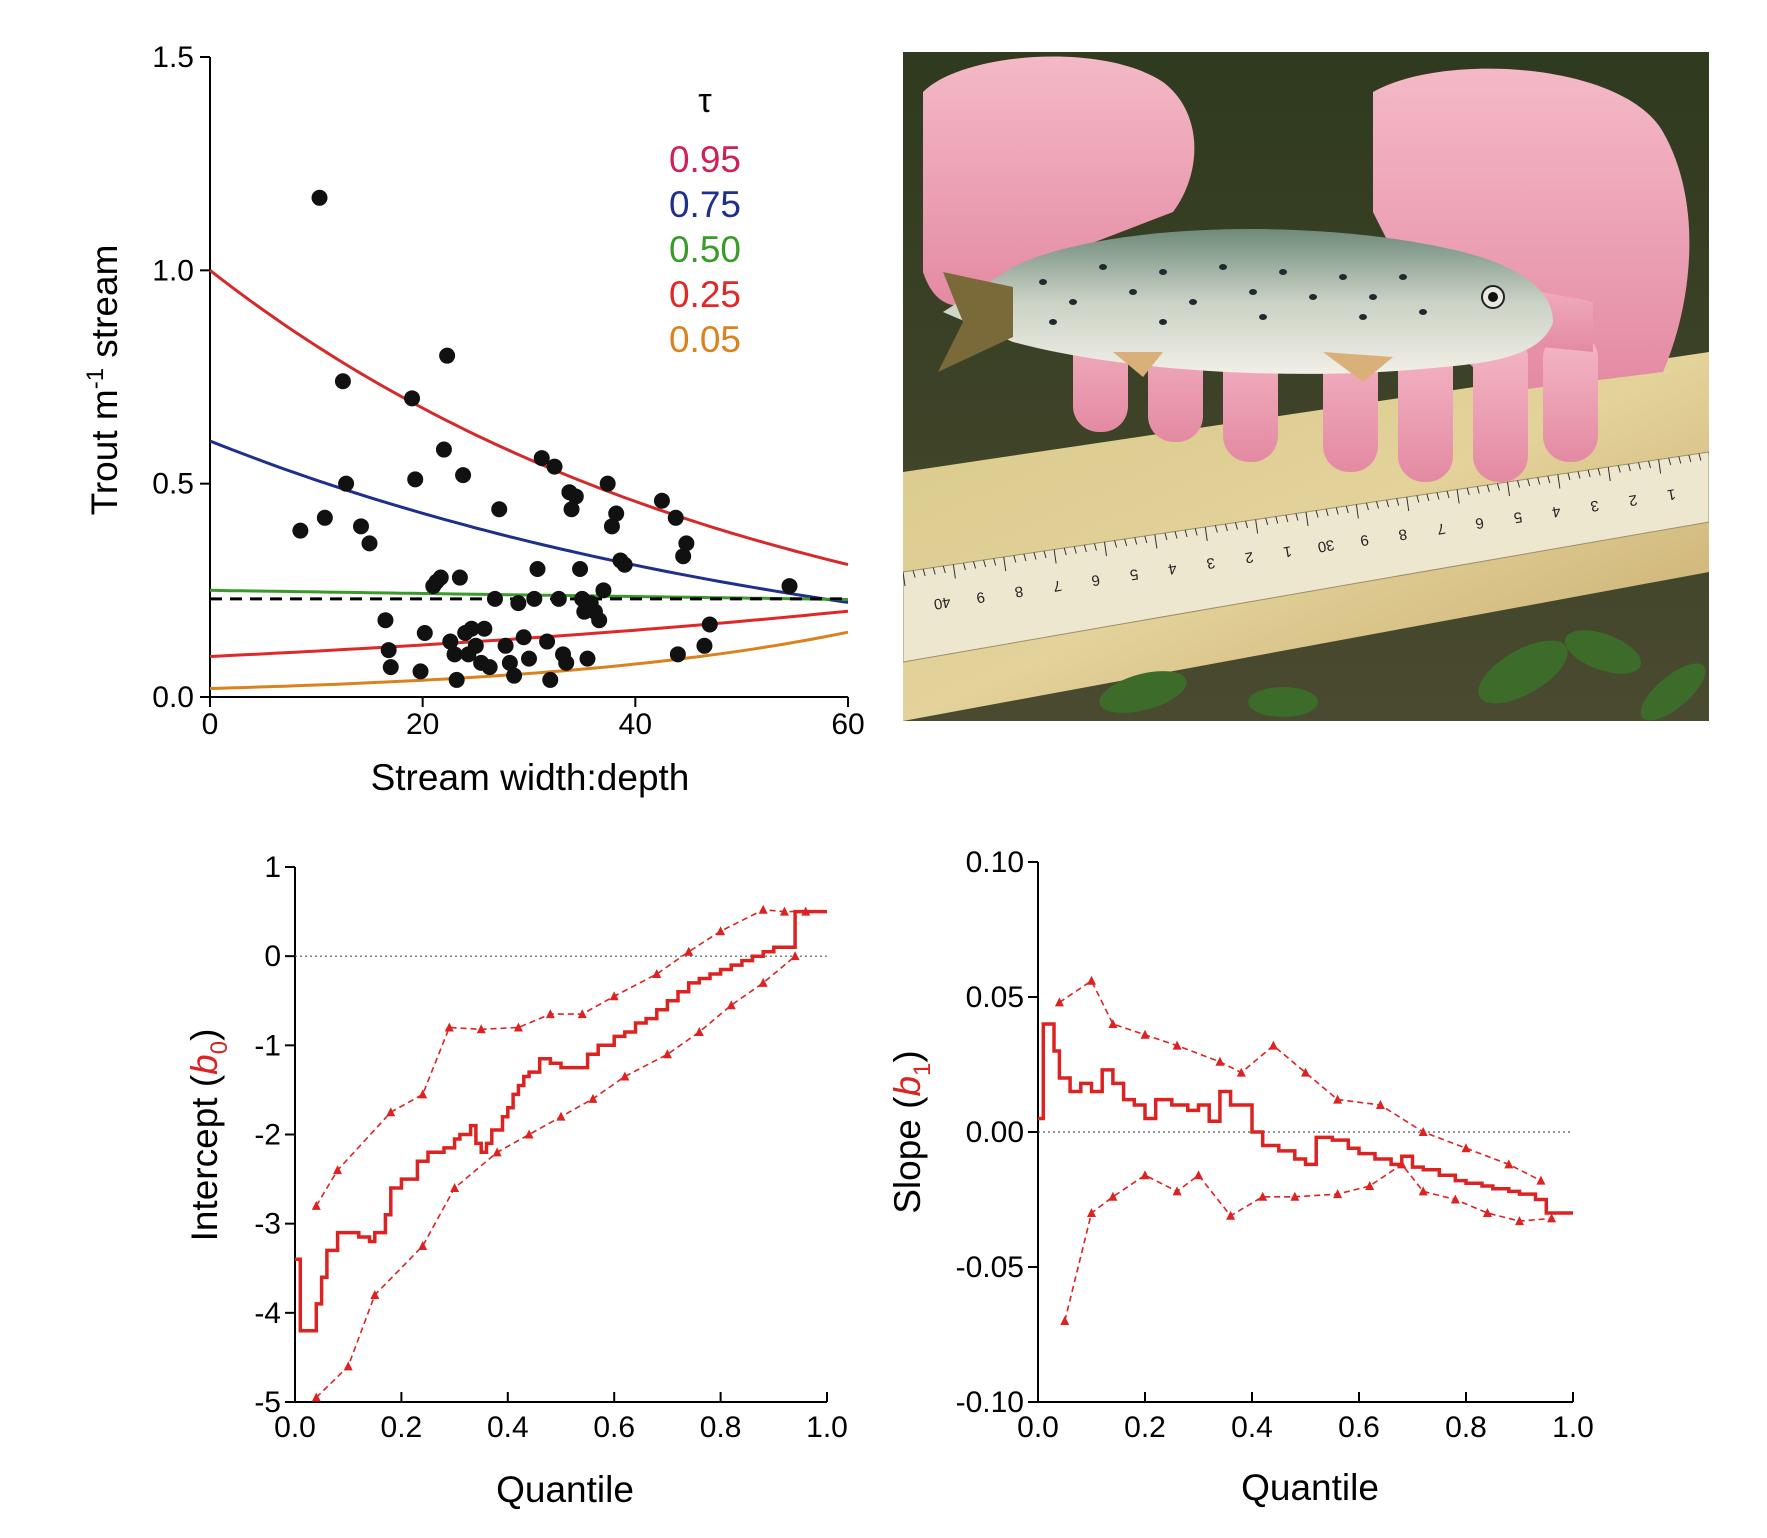 This screenshot has height=1538, width=1767. Describe the element at coordinates (1300, 1080) in the screenshot. I see `upper-bound-line` at that location.